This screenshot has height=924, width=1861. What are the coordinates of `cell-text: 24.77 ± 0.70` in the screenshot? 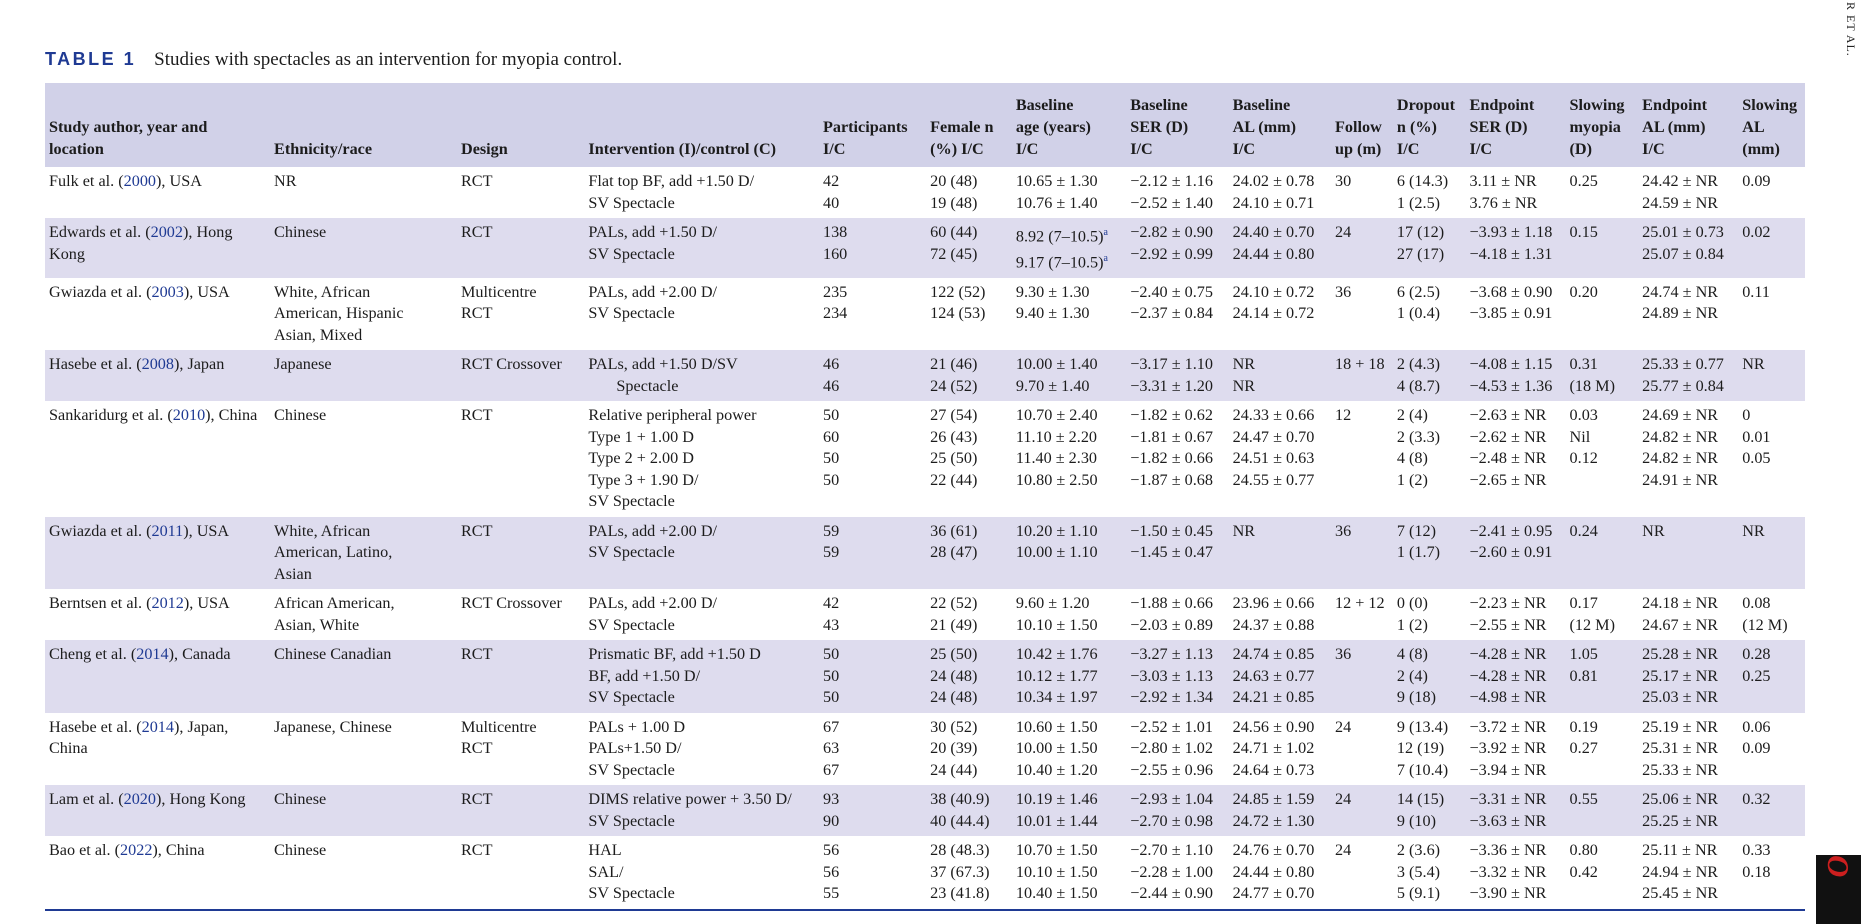 It's located at (1273, 893).